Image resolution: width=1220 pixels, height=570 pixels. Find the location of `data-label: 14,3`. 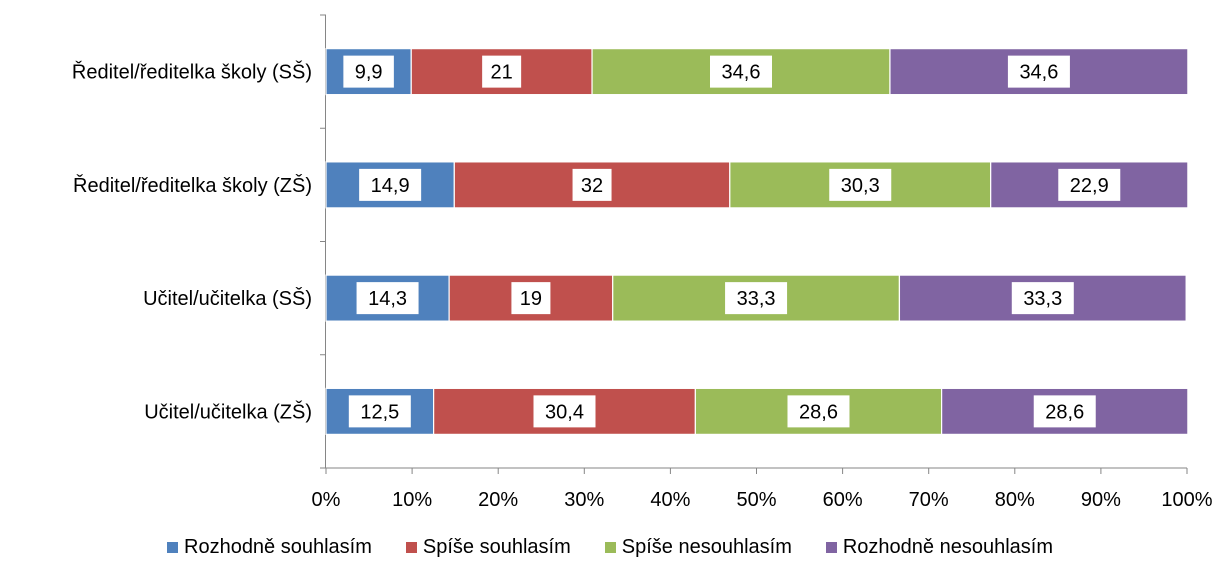

data-label: 14,3 is located at coordinates (387, 299).